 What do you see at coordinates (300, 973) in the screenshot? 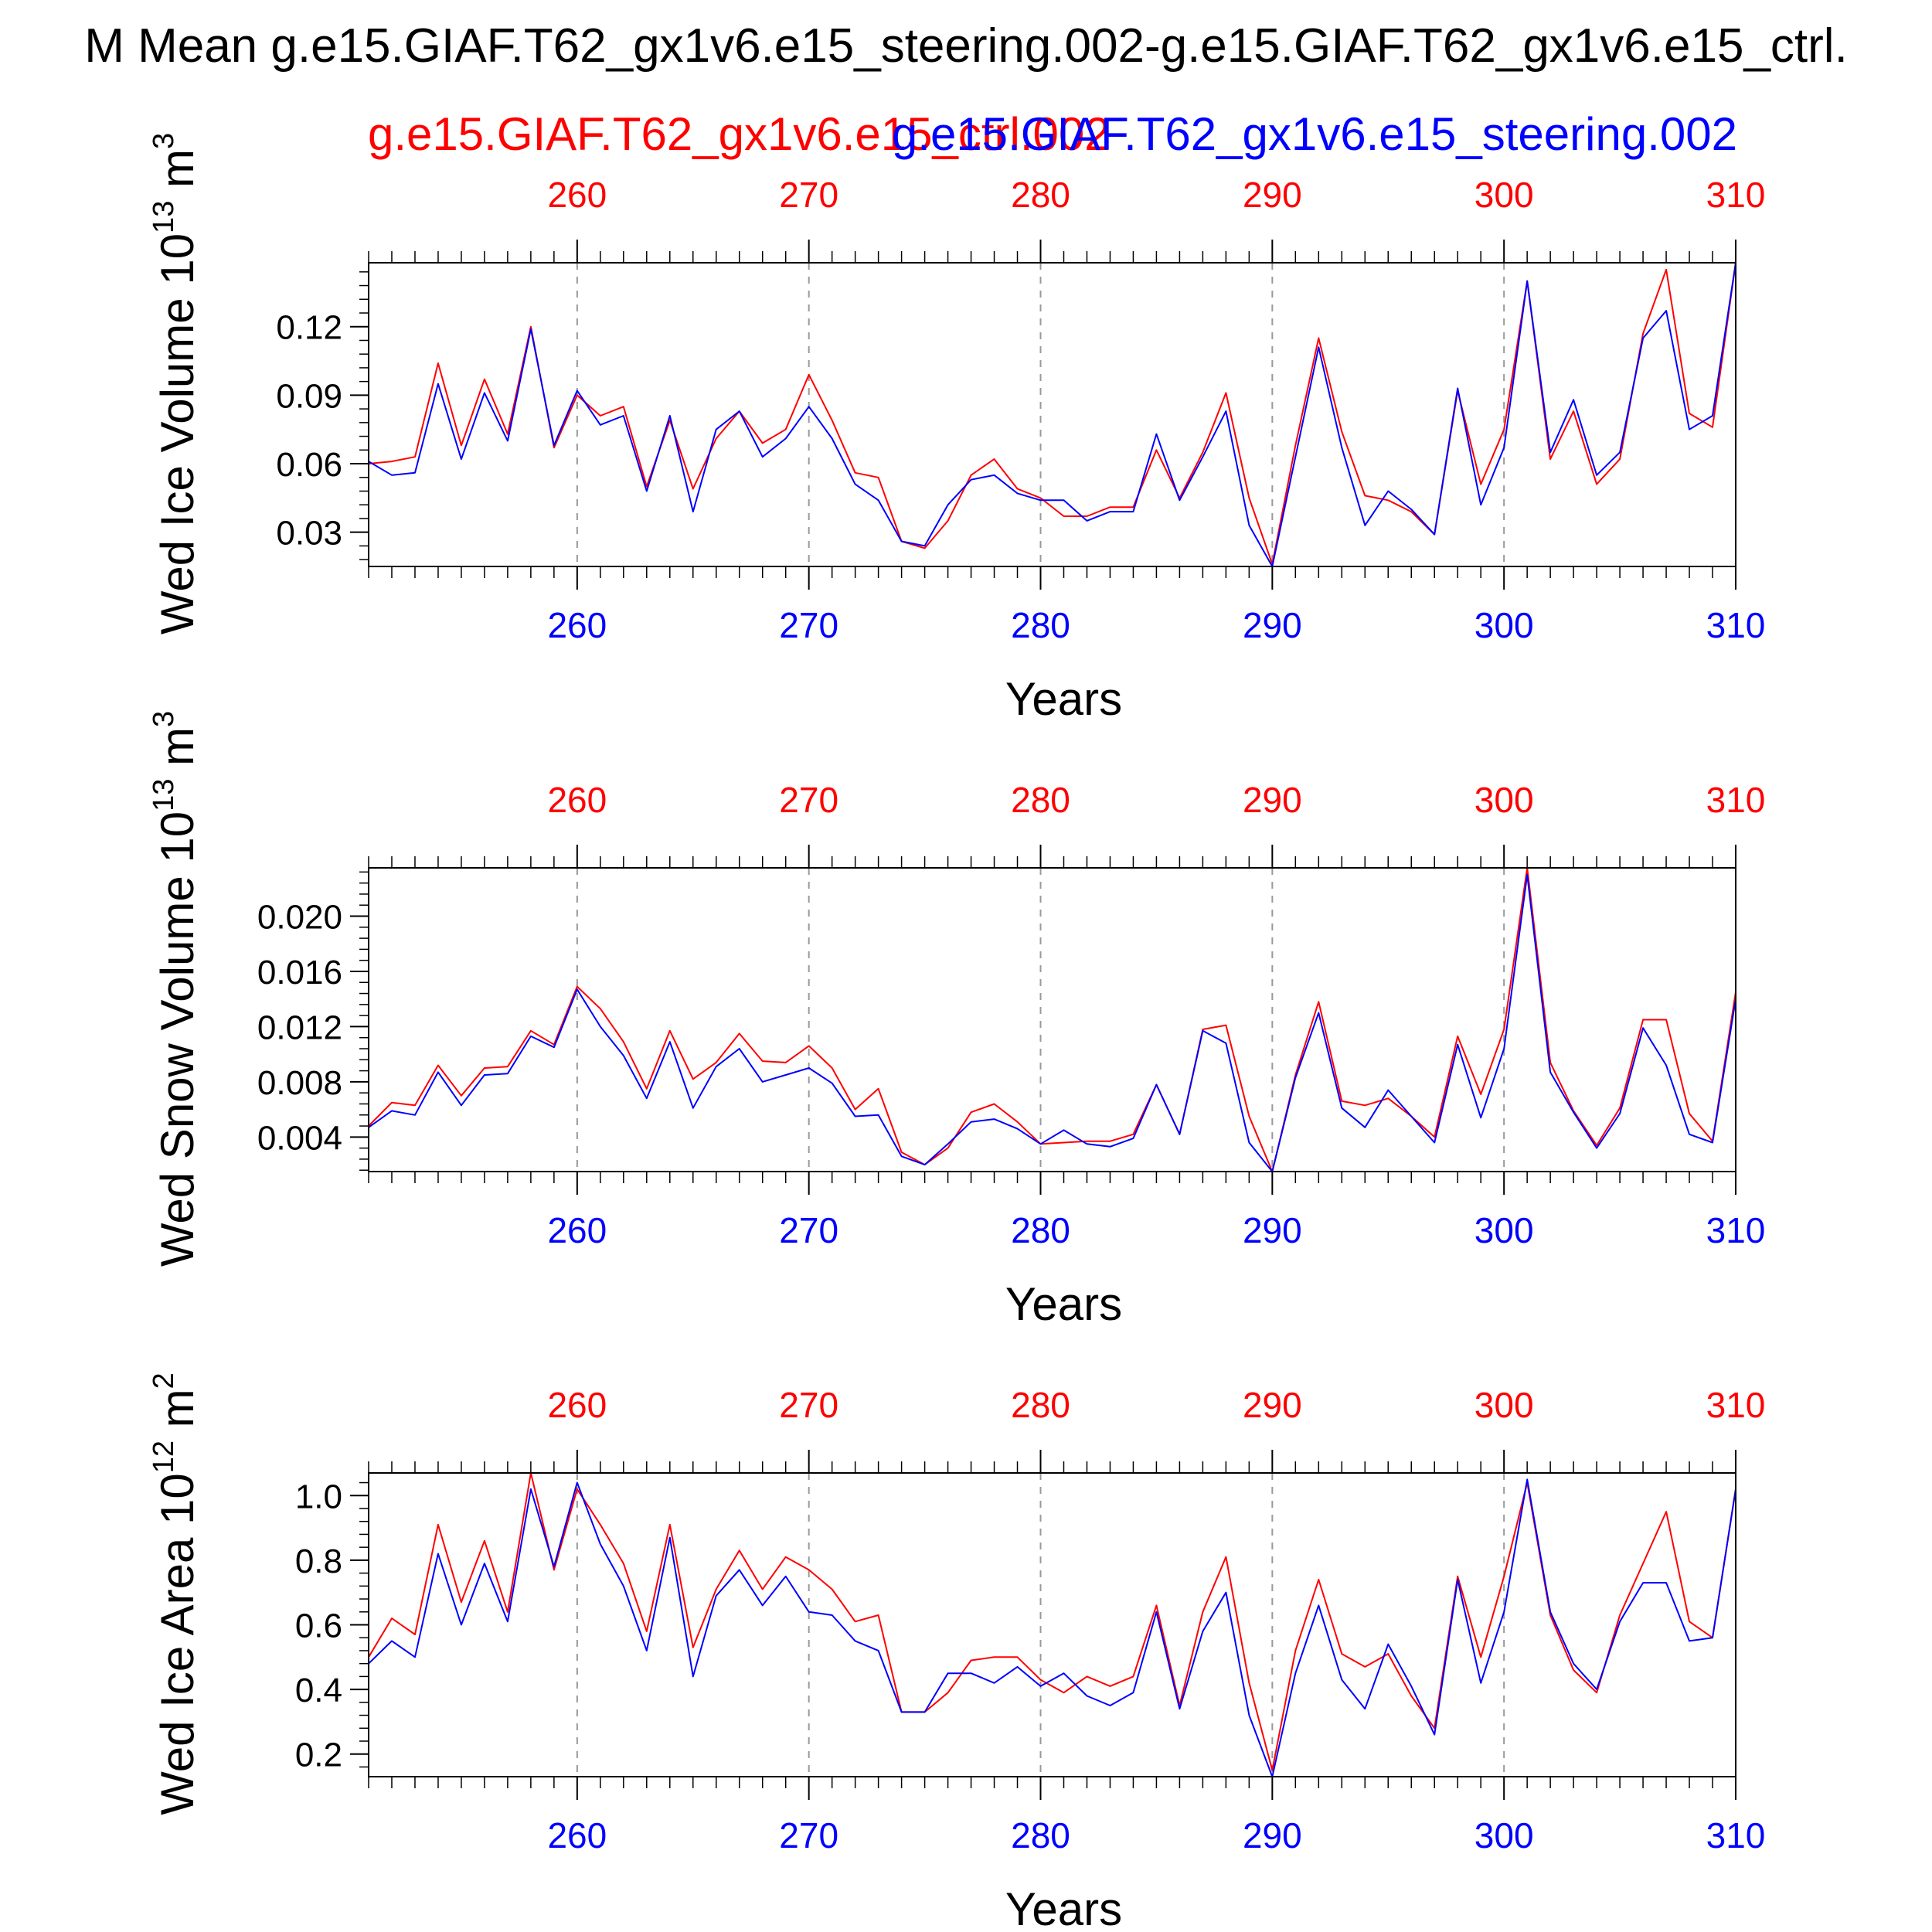
I see `y-tick-label: 0.016` at bounding box center [300, 973].